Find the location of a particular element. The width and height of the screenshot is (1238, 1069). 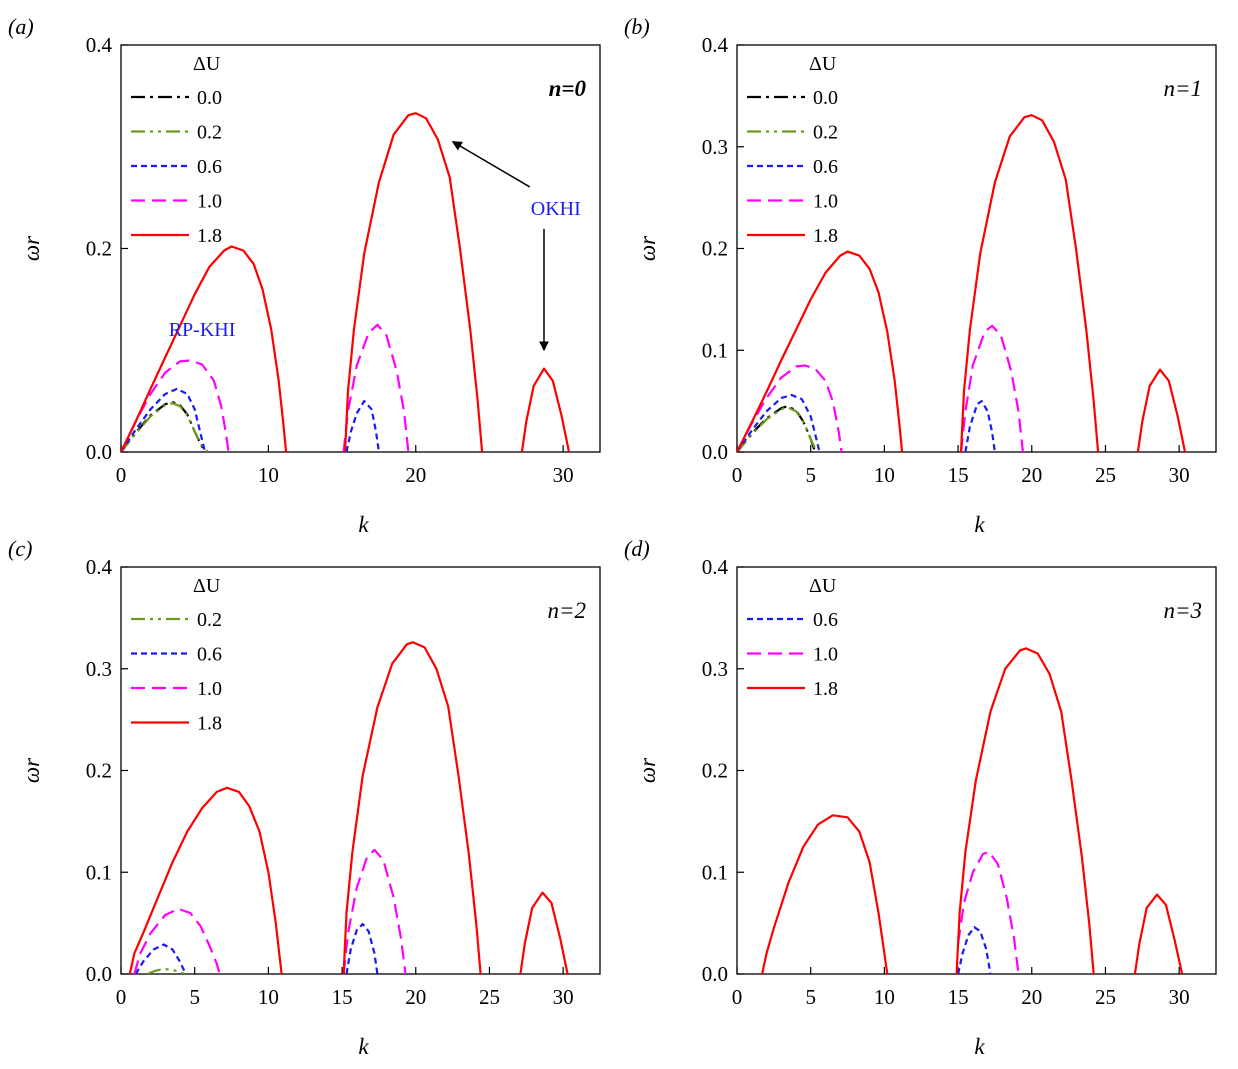

legend: ΔU 0.2 0.6 1.0 1.8 is located at coordinates (176, 655).